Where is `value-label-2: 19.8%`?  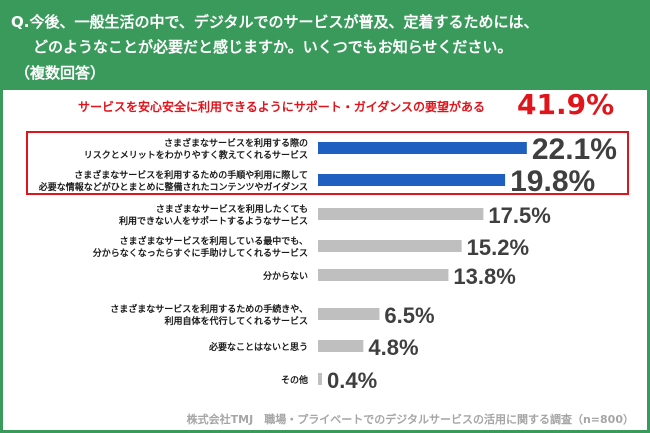
value-label-2: 19.8% is located at coordinates (552, 181).